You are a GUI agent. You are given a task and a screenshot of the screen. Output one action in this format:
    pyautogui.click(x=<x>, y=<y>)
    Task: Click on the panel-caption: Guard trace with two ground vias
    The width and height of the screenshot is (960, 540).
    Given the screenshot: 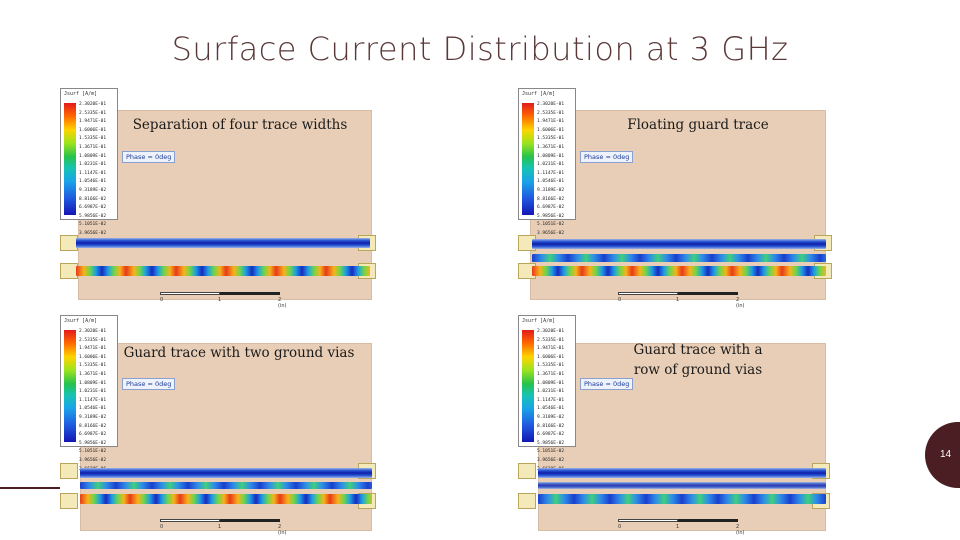 What is the action you would take?
    pyautogui.click(x=239, y=353)
    